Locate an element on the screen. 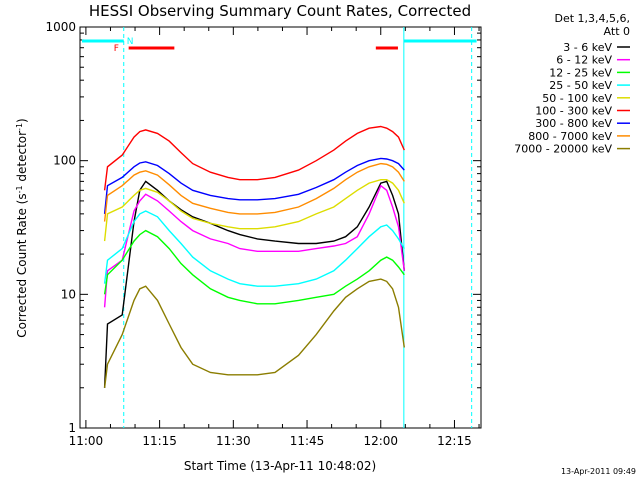  y-label-mid: detector is located at coordinates (22, 158).